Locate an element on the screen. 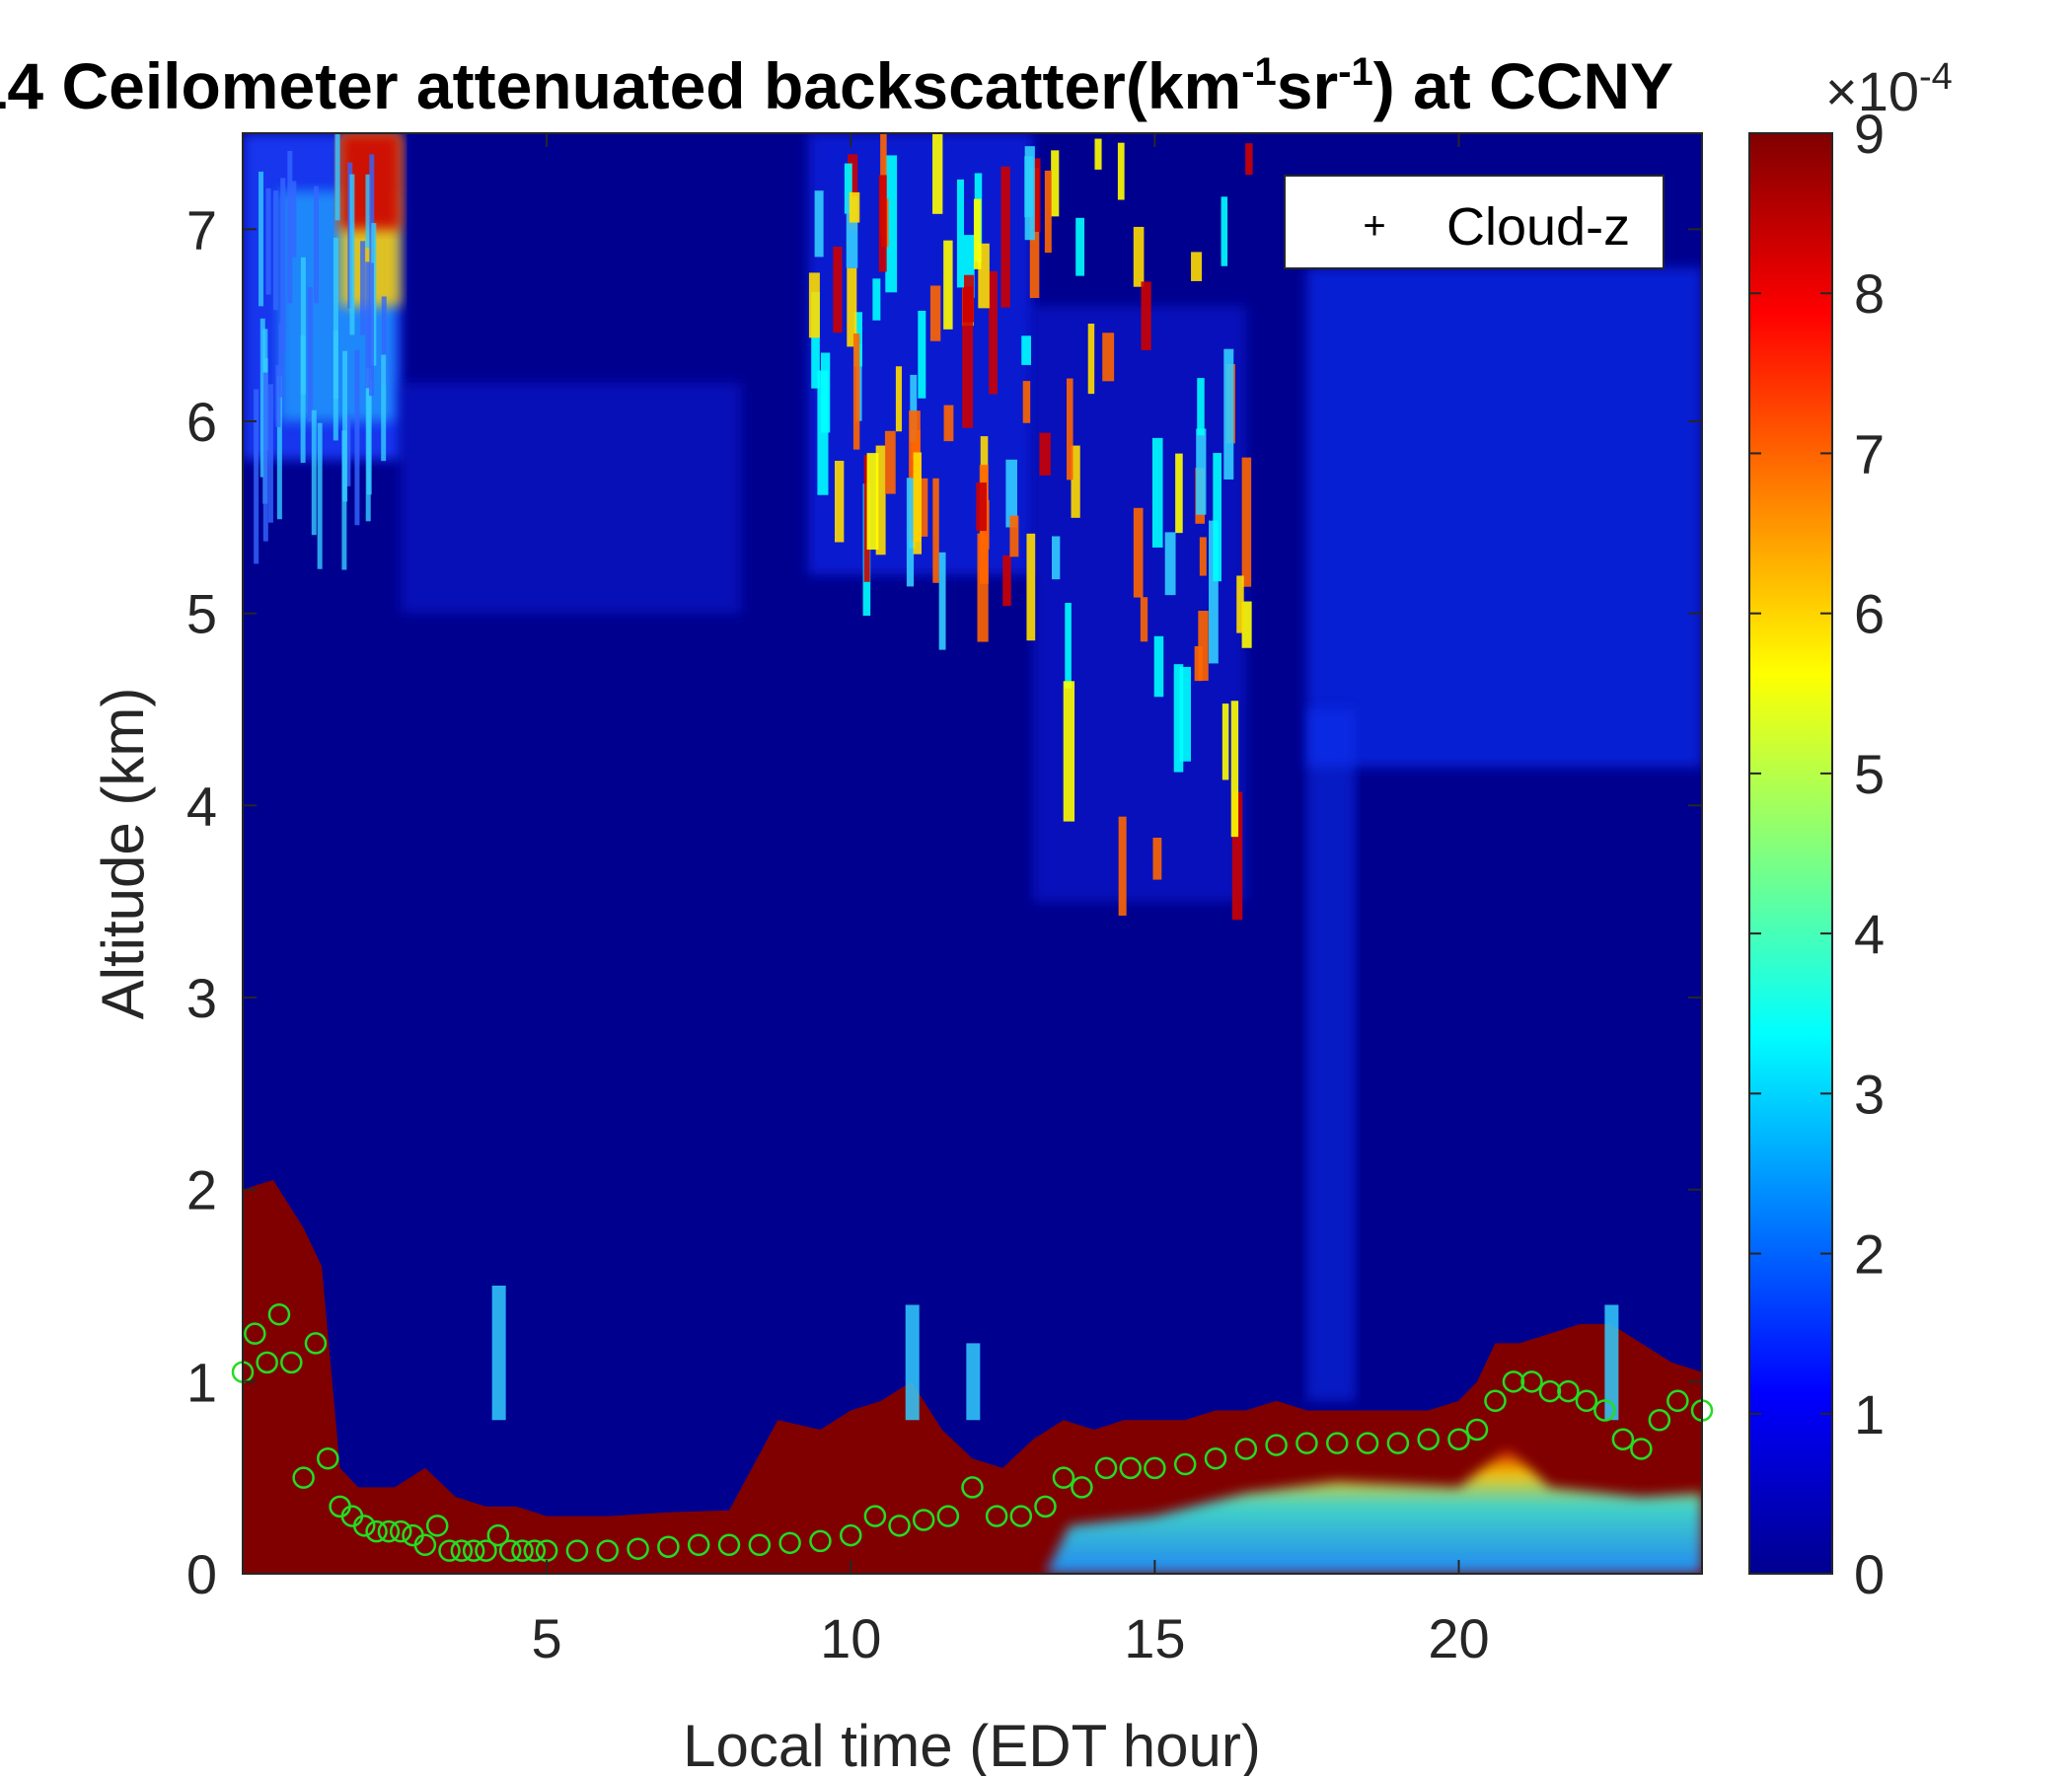 This screenshot has height=1776, width=2072. legend: + Cloud-z is located at coordinates (1475, 222).